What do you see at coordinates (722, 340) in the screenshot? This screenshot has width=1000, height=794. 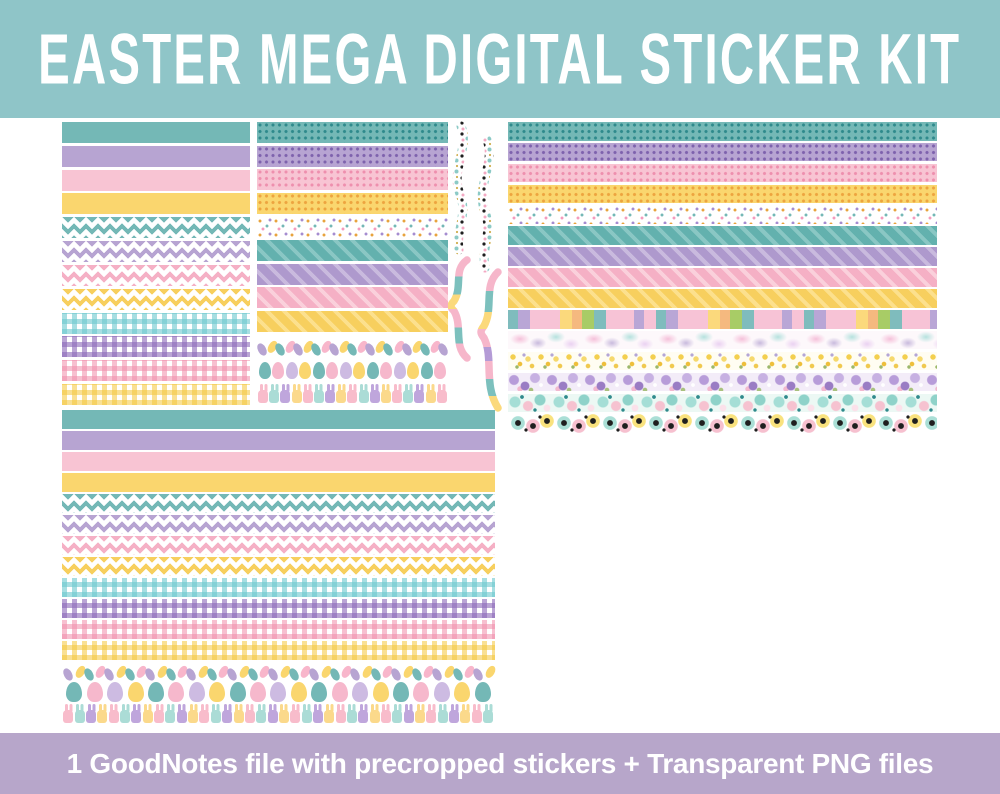 I see `washi-strip-watercolor` at bounding box center [722, 340].